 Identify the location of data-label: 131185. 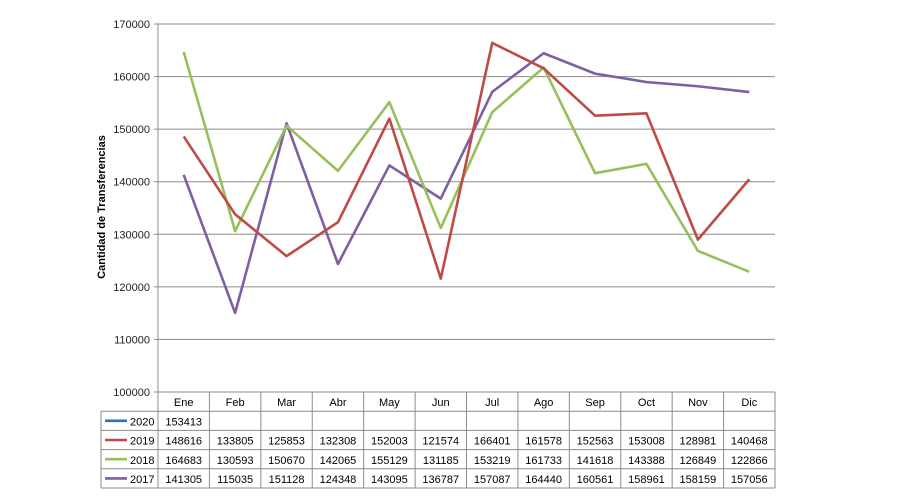
(441, 461).